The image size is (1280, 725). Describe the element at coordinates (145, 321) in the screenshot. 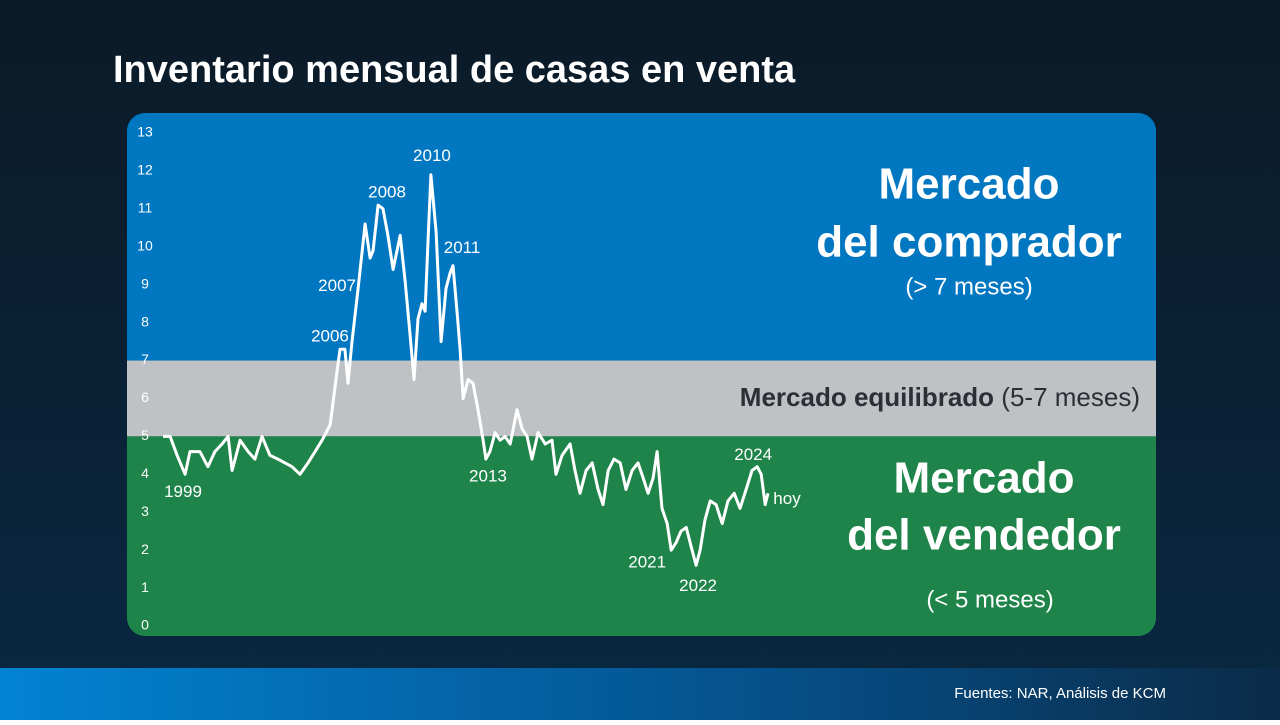

I see `y-tick-label: 8` at that location.